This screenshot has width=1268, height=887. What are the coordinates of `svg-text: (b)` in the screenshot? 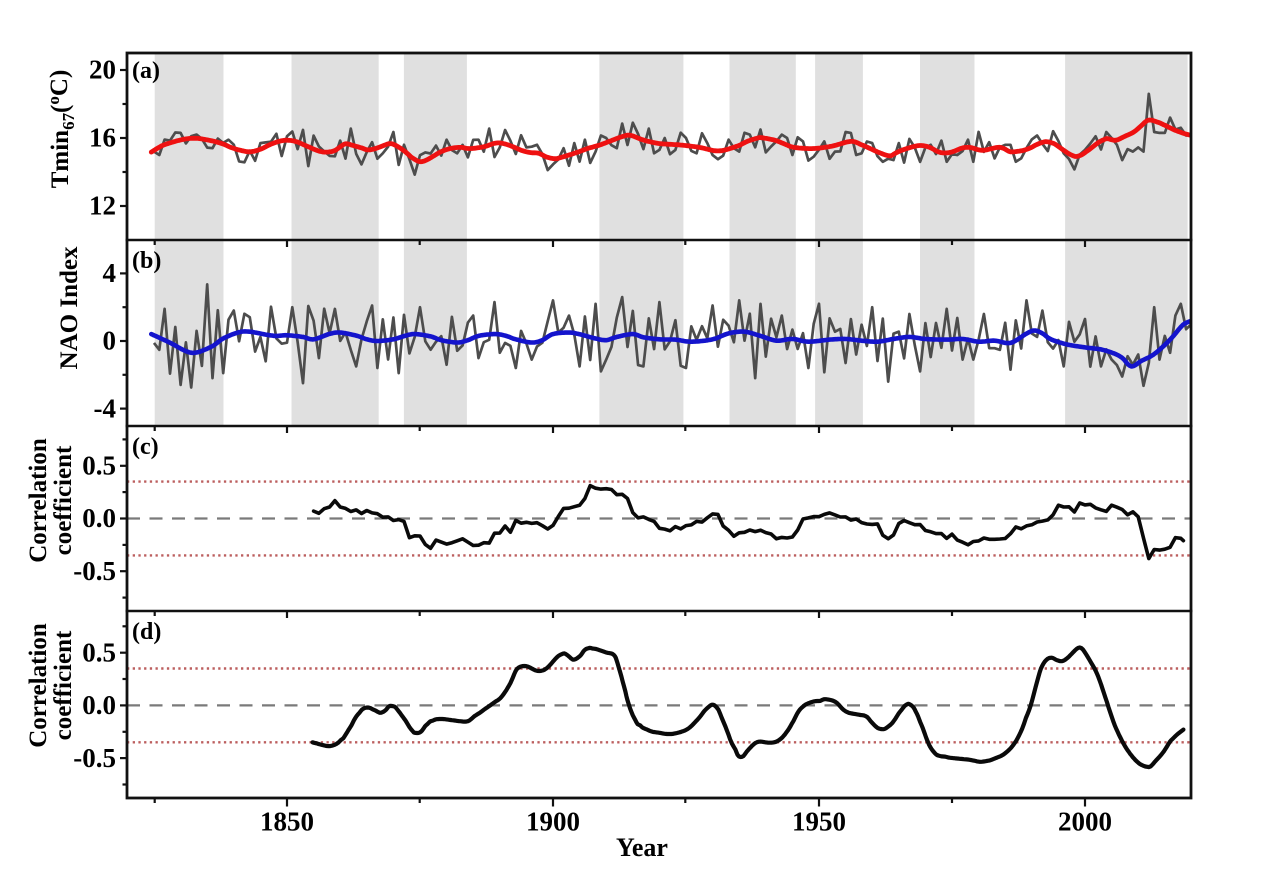 It's located at (146, 261).